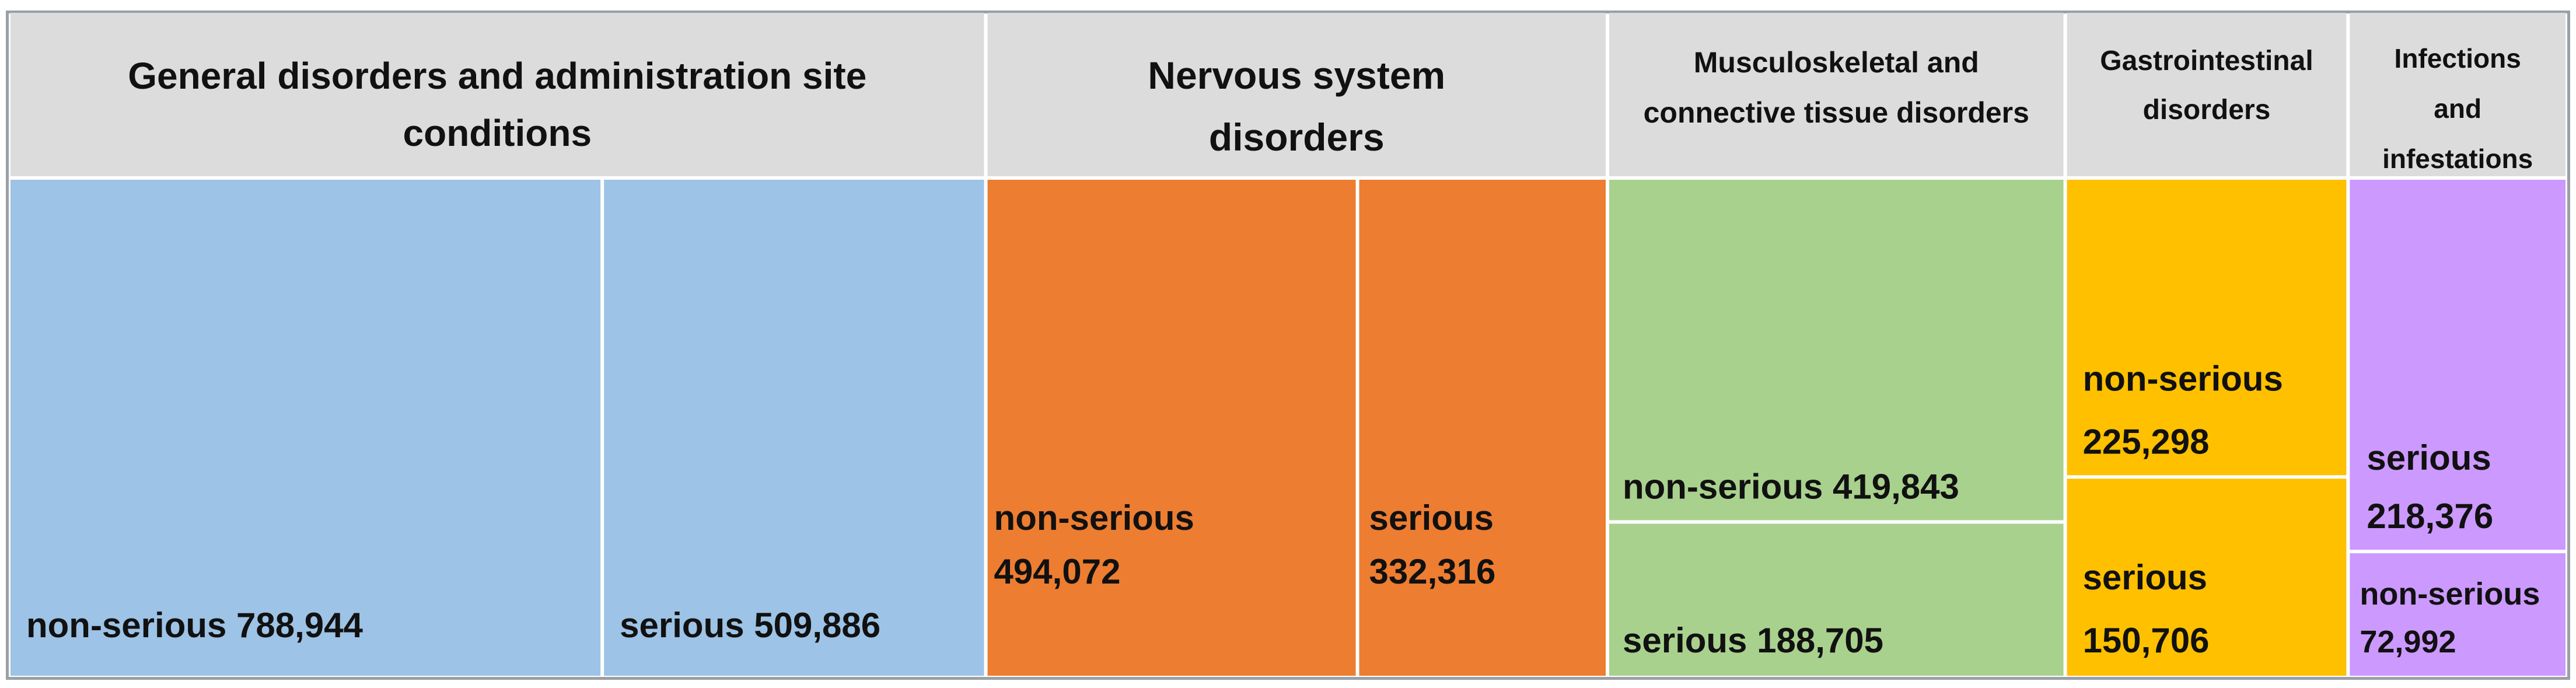 The image size is (2576, 688). Describe the element at coordinates (194, 625) in the screenshot. I see `general-disorders-and-administration-site-conditions-non-serious-label-line-1: non-serious 788,944` at that location.